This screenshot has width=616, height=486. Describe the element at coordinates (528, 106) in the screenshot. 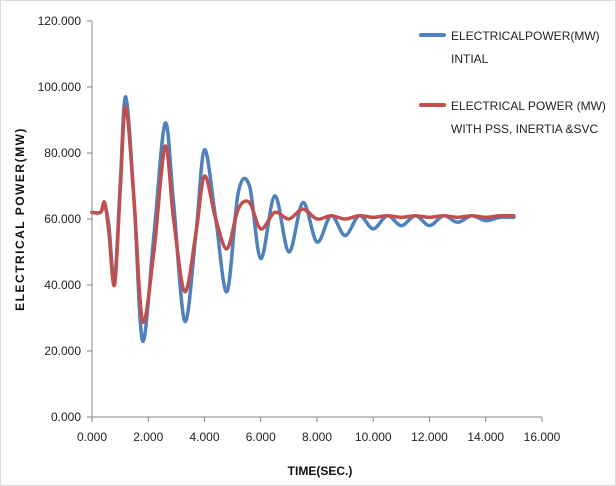

I see `legend-label-pss-line1: ELECTRICAL POWER (MW)` at that location.